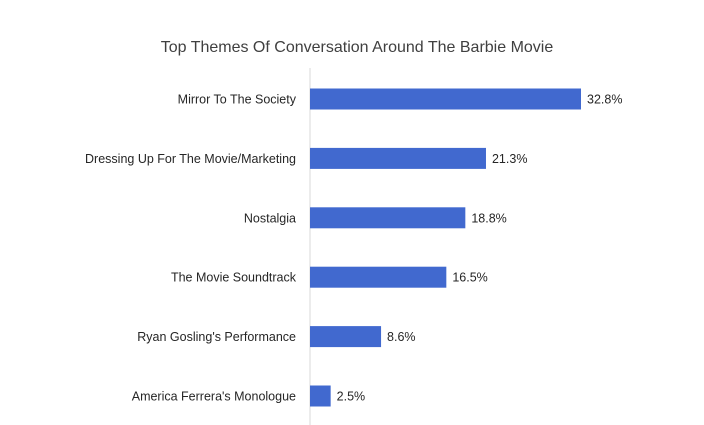 The image size is (704, 425). I want to click on value-label-5: 2.5%, so click(351, 397).